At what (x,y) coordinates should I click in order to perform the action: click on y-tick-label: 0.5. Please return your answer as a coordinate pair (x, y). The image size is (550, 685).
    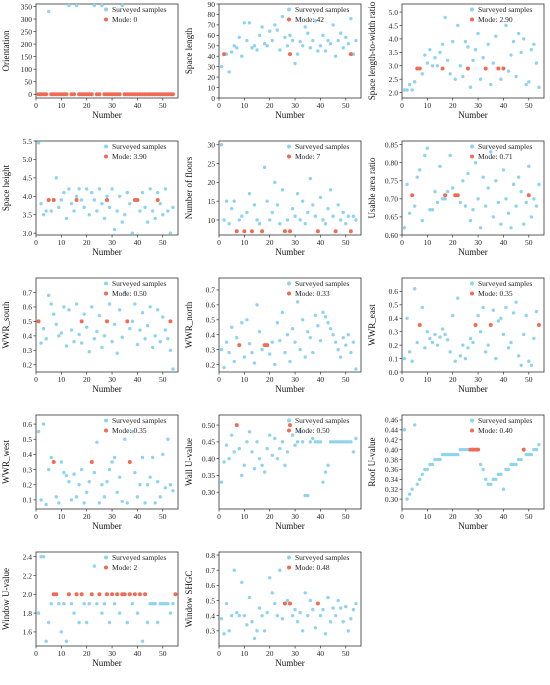
    Looking at the image, I should click on (28, 321).